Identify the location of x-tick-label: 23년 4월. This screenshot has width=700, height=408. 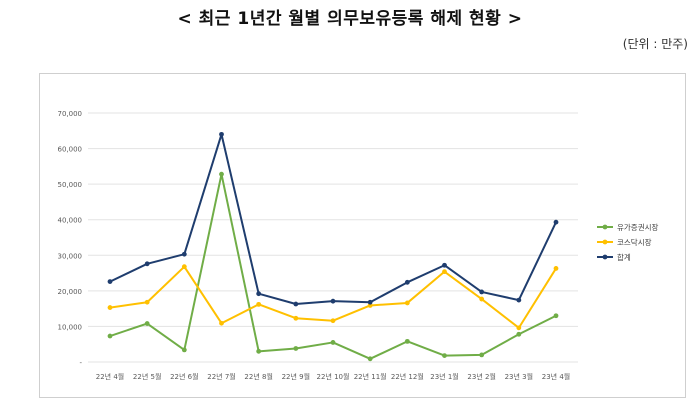
(556, 376).